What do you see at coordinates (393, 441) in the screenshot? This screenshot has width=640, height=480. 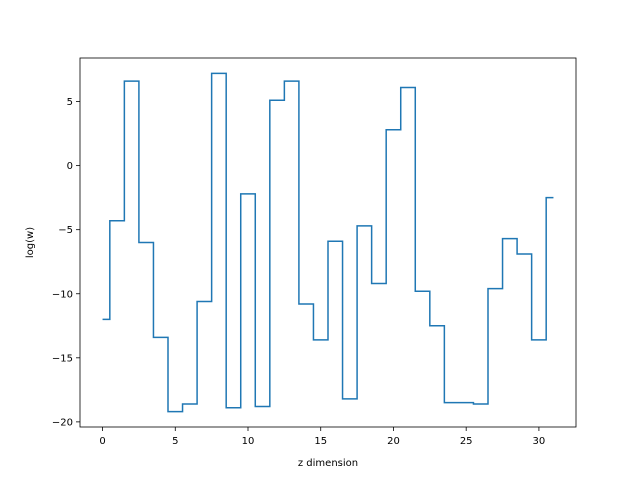 I see `x-tick-label: 20` at bounding box center [393, 441].